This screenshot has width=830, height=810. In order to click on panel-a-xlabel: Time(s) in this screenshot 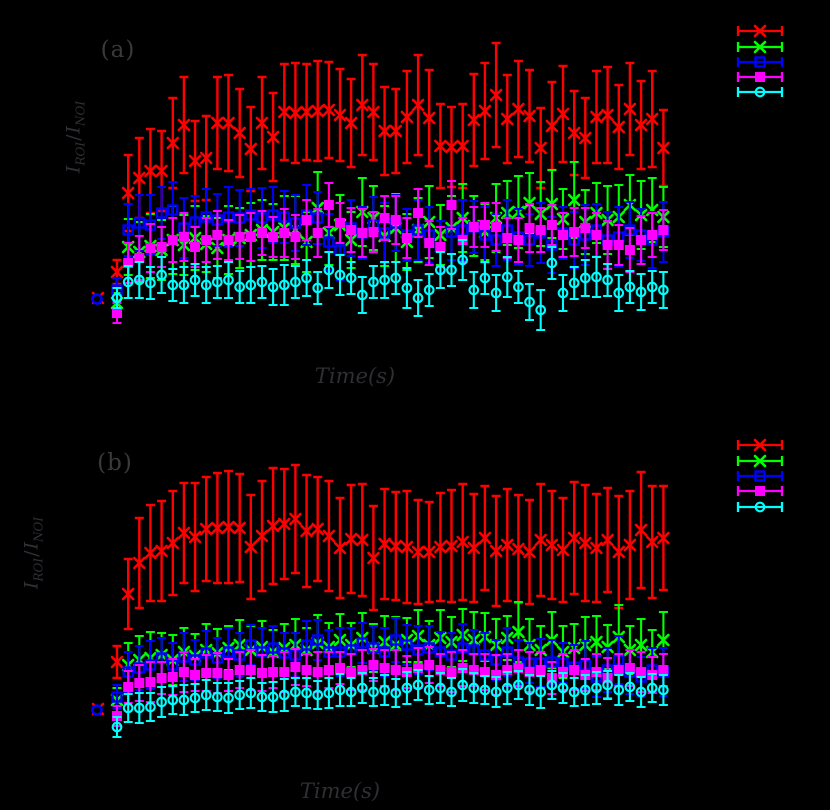, I will do `click(355, 376)`.